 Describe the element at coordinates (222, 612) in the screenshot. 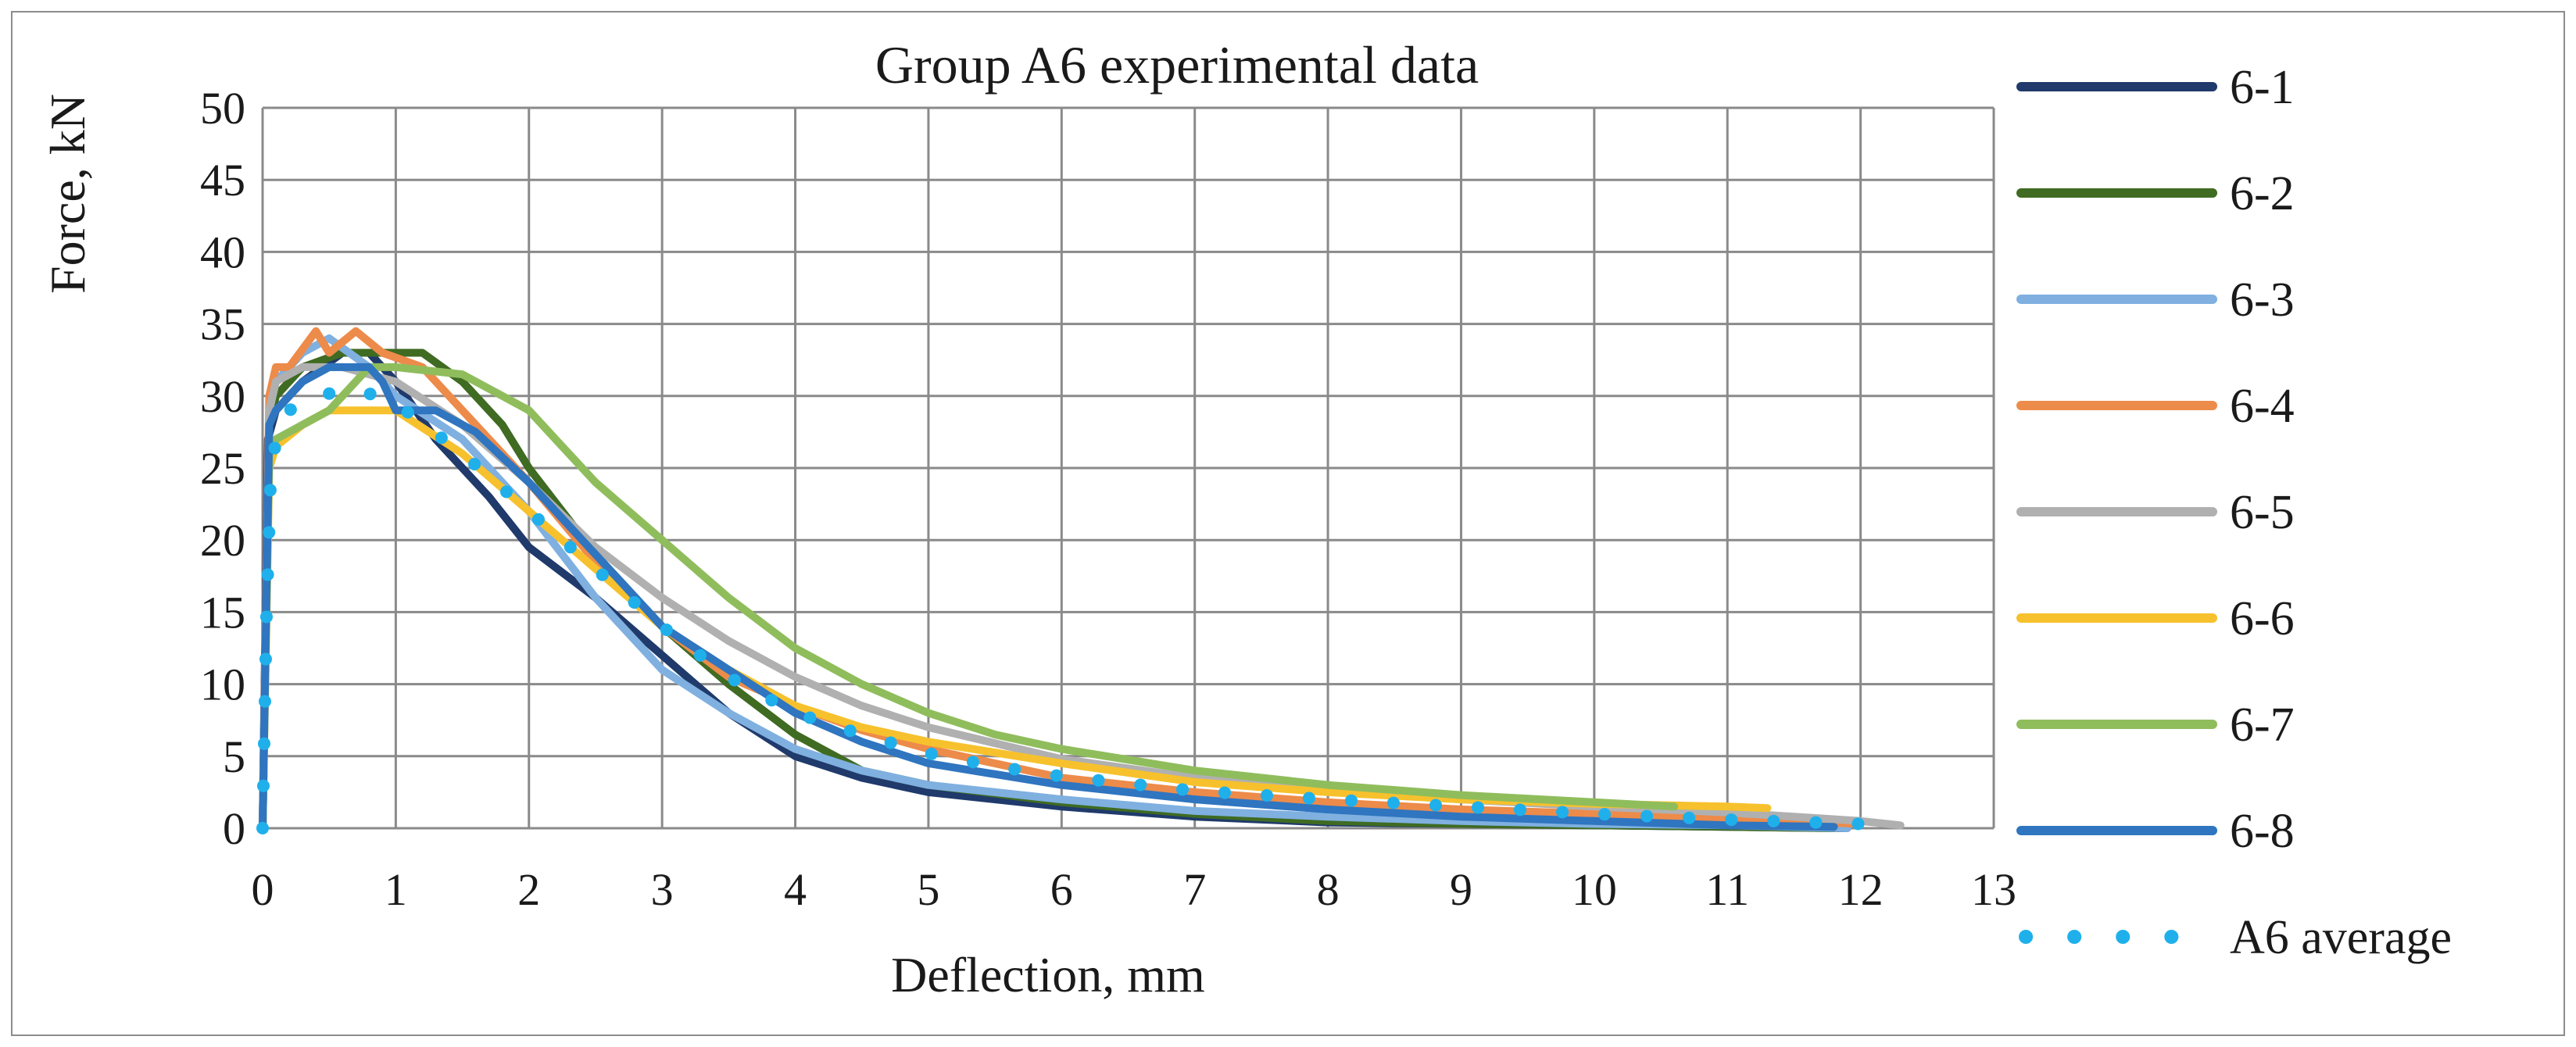

I see `y-tick-label: 15` at that location.